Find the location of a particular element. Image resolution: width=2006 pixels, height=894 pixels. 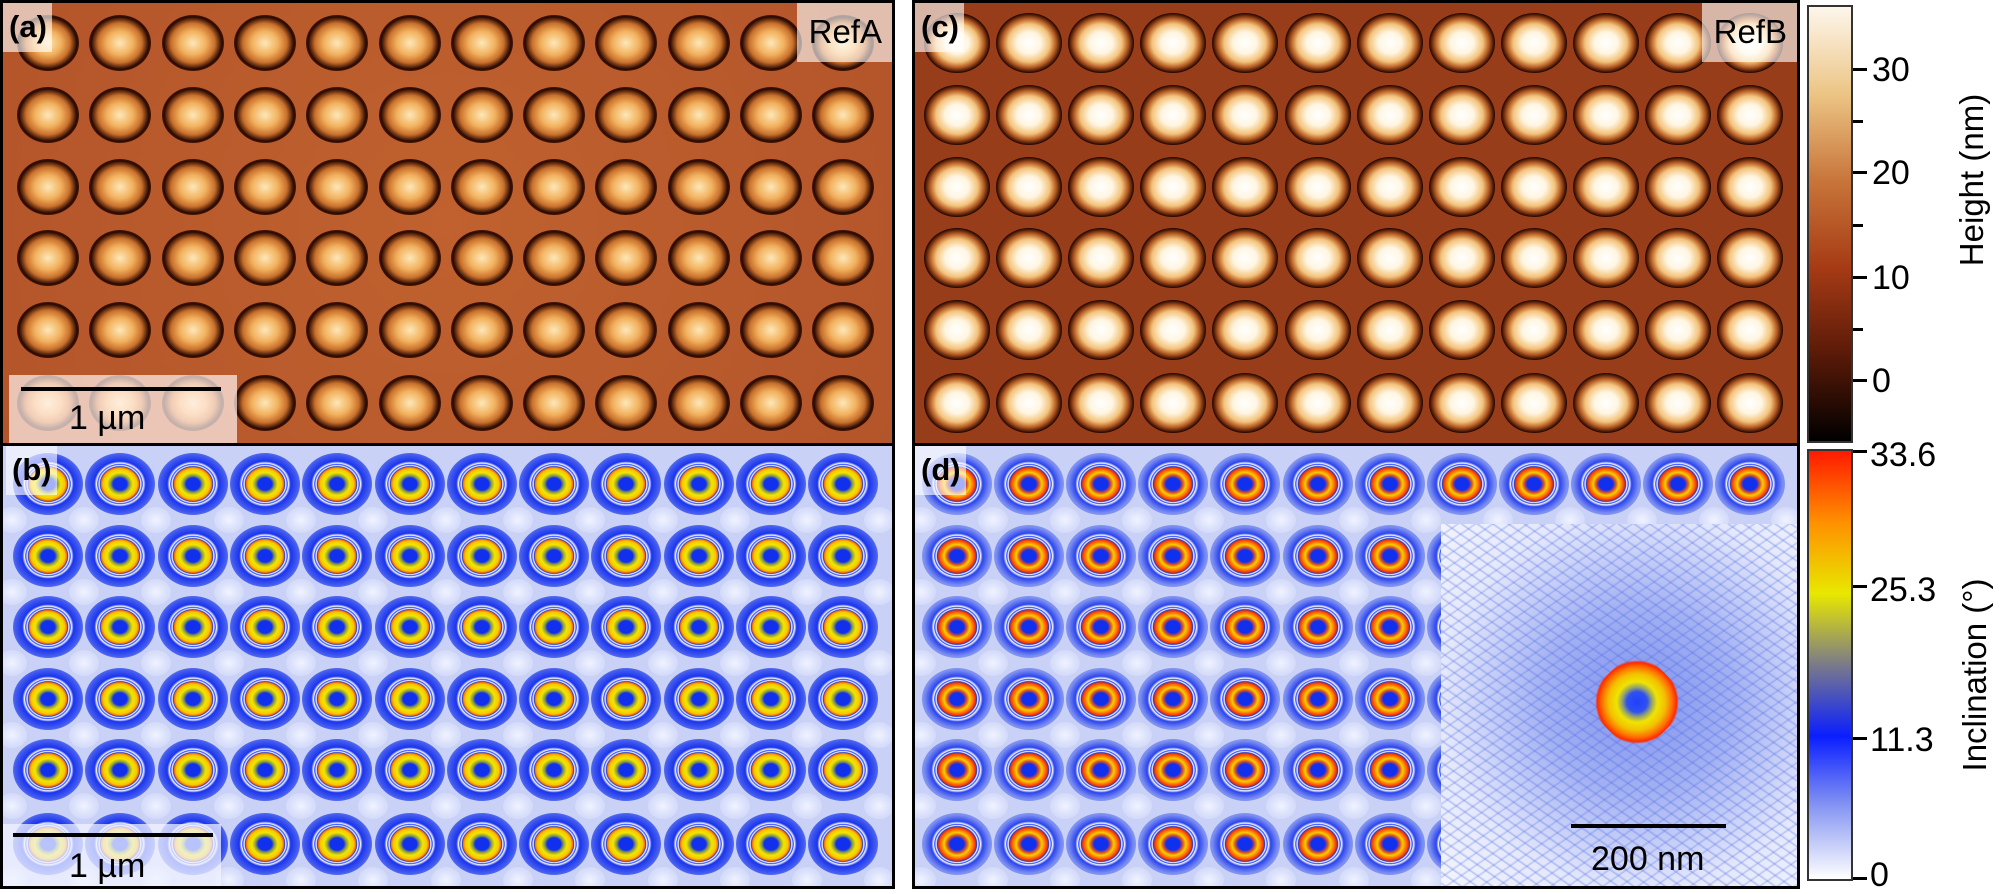

sample-tag-refb: RefB is located at coordinates (1749, 32).